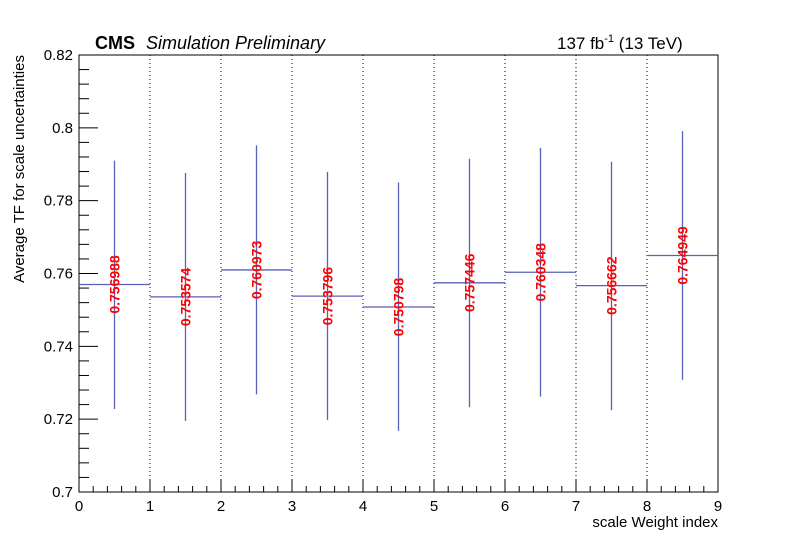 The height and width of the screenshot is (547, 798). Describe the element at coordinates (580, 43) in the screenshot. I see `lumi-value: 137 fb` at that location.